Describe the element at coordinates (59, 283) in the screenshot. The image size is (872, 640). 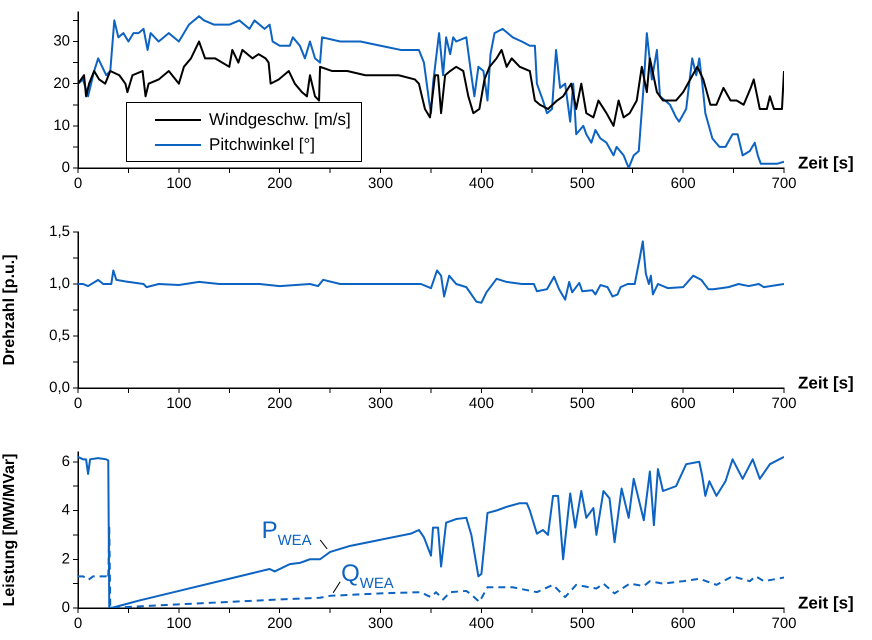
I see `y-tick-label: 1,0` at that location.